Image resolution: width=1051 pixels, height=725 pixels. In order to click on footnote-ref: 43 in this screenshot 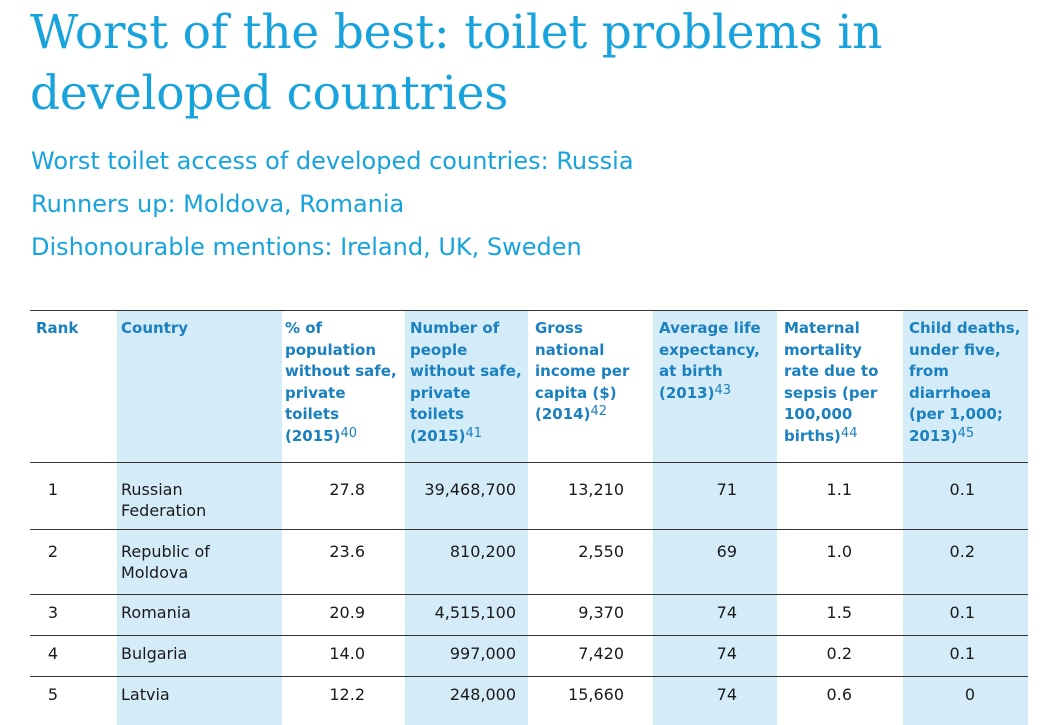, I will do `click(723, 390)`.